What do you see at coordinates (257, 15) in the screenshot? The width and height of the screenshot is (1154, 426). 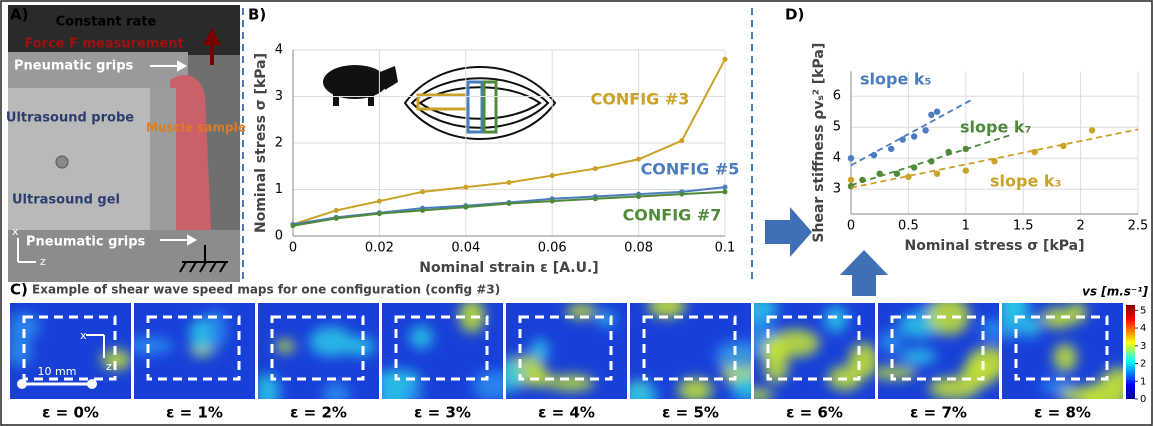 I see `panel-label: B)` at bounding box center [257, 15].